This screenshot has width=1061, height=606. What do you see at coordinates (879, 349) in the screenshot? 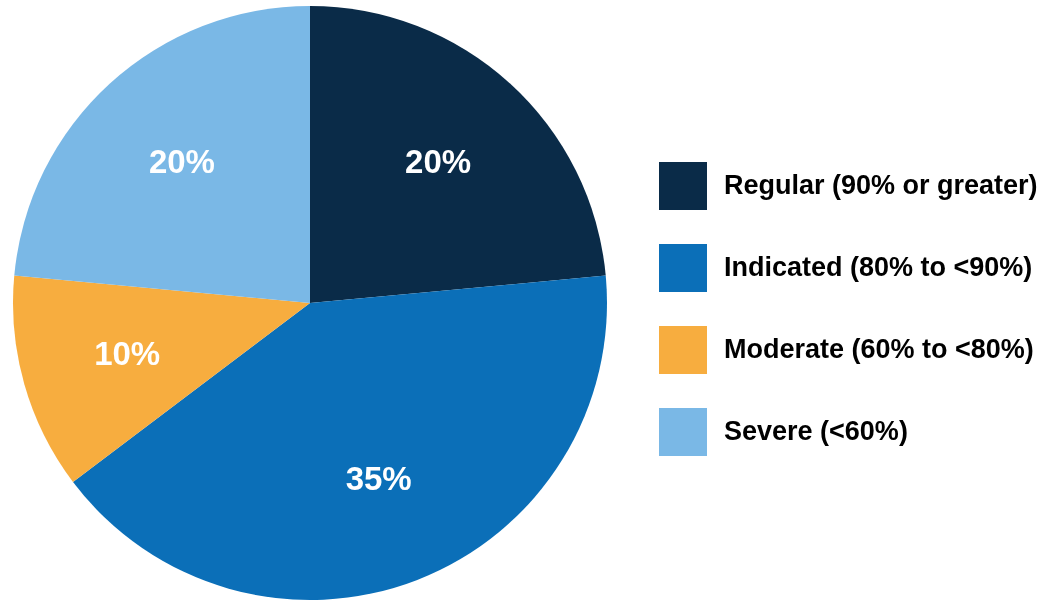
I see `legend-label: Moderate (60% to <80%)` at bounding box center [879, 349].